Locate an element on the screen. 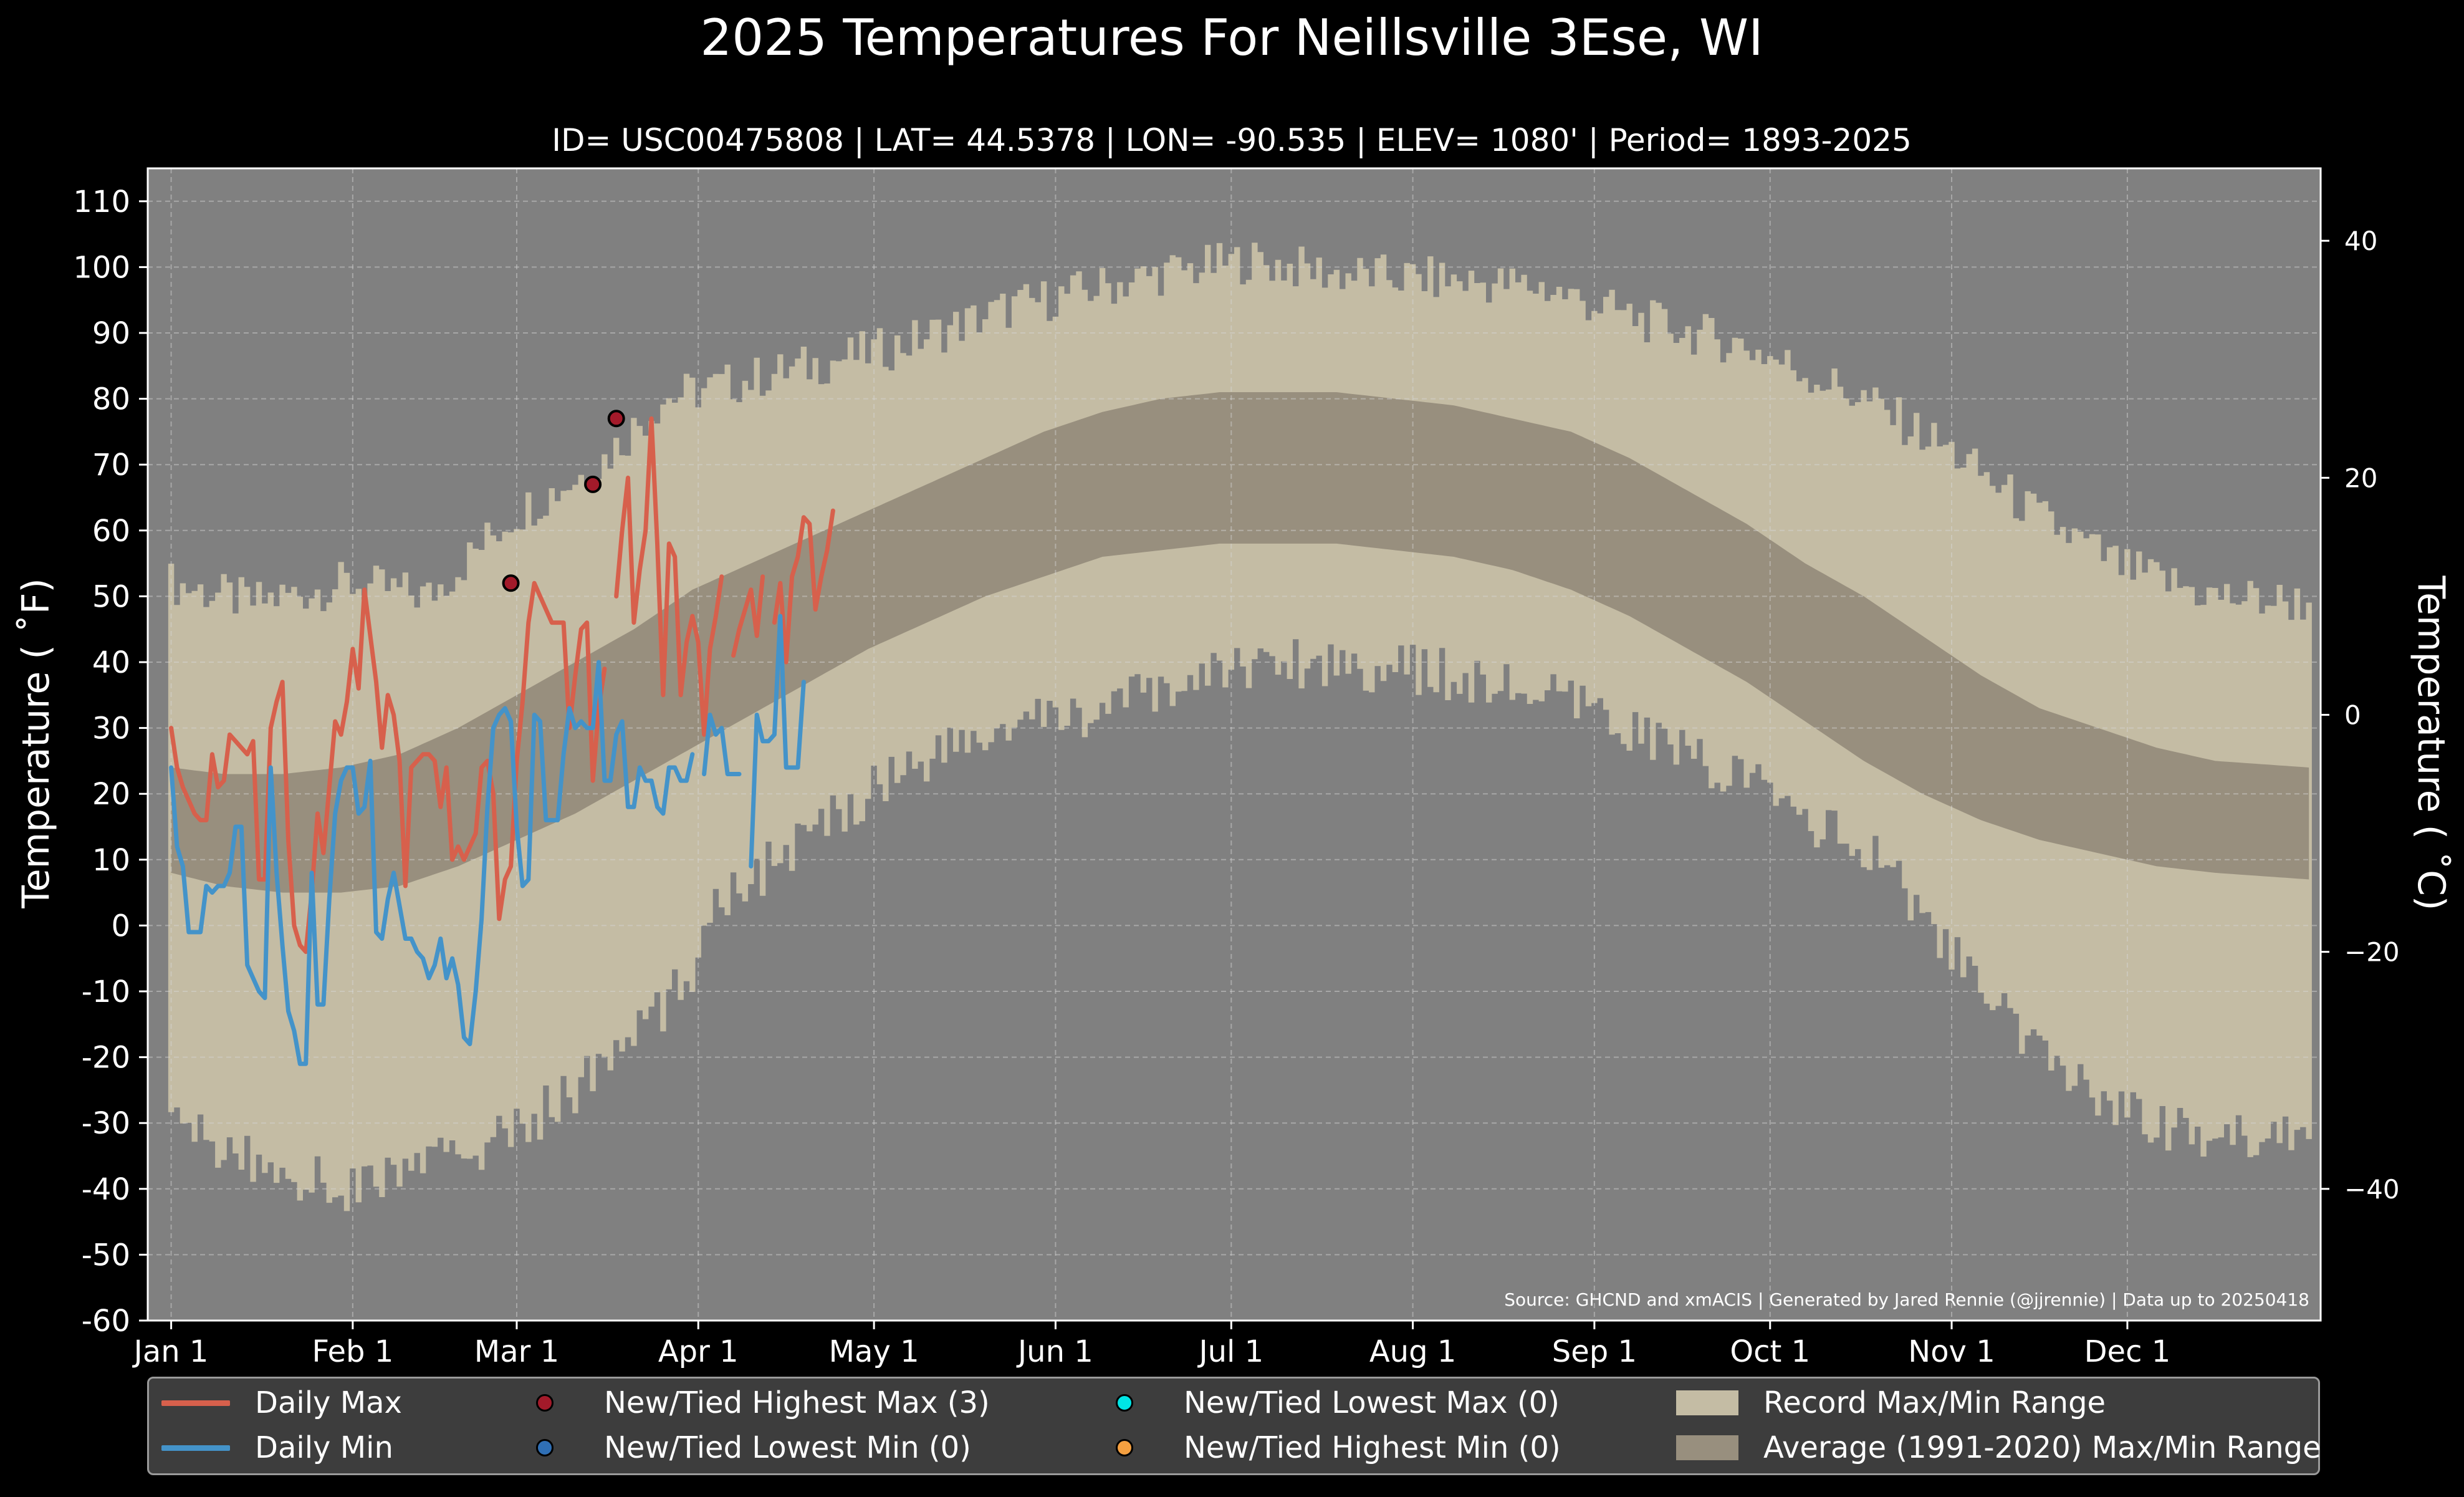 This screenshot has height=1497, width=2464. y-tick-label: 10 is located at coordinates (111, 860).